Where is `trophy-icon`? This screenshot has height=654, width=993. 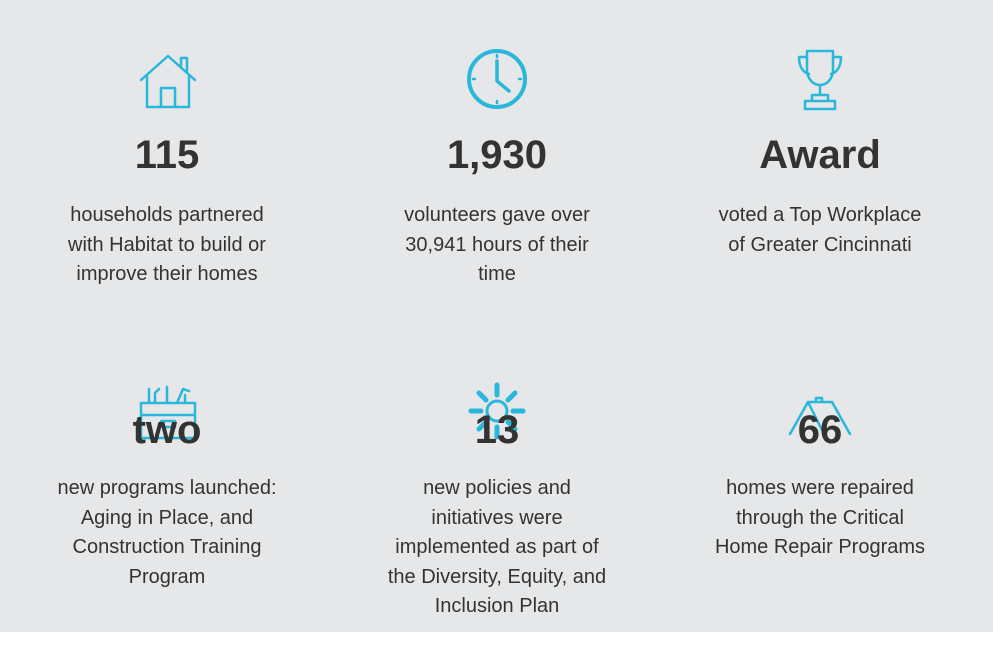
trophy-icon is located at coordinates (820, 80).